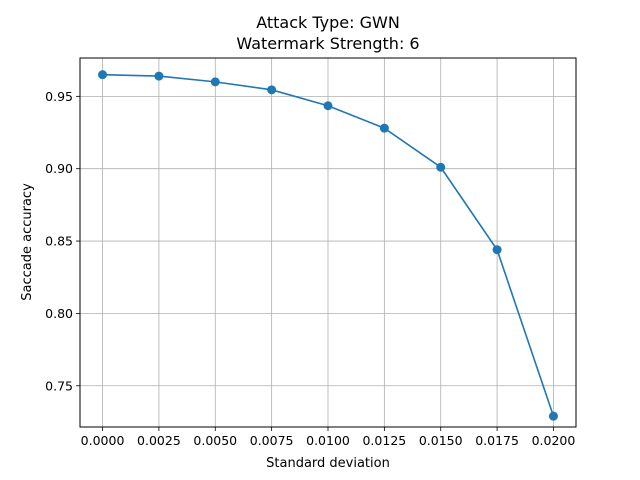 The width and height of the screenshot is (640, 480). Describe the element at coordinates (59, 241) in the screenshot. I see `y-tick-label: 0.85` at that location.